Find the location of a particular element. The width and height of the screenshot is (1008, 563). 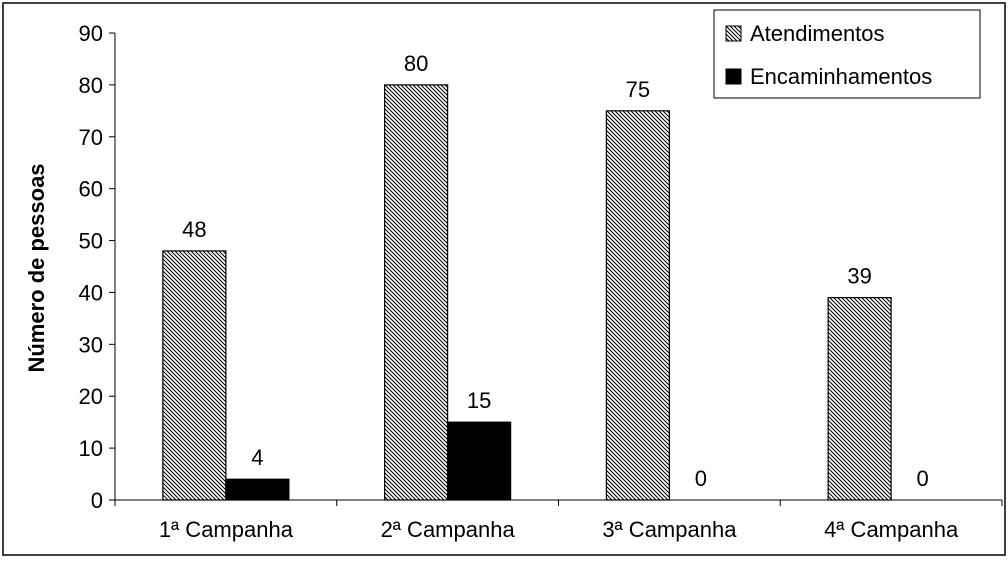

y-tick-label: 60 is located at coordinates (91, 189).